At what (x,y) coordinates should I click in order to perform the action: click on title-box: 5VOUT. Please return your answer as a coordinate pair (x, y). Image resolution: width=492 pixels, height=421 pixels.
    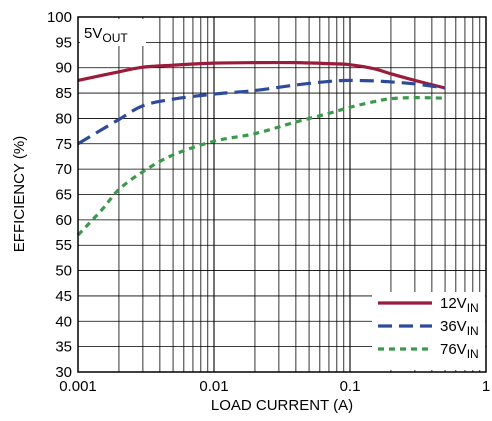
    Looking at the image, I should click on (113, 32).